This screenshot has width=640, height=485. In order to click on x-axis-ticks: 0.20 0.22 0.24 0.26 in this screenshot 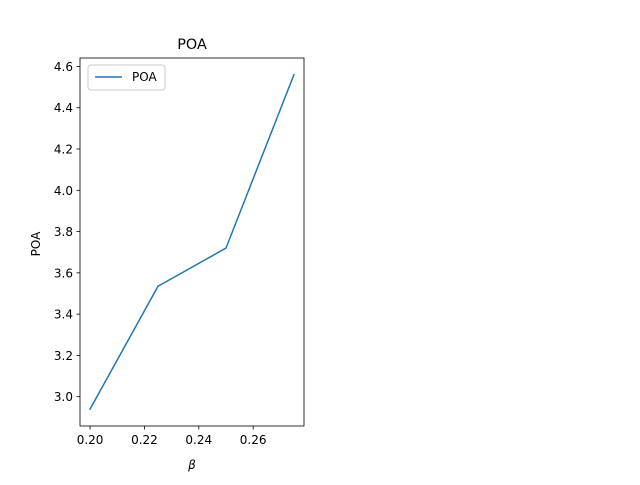, I will do `click(172, 436)`.